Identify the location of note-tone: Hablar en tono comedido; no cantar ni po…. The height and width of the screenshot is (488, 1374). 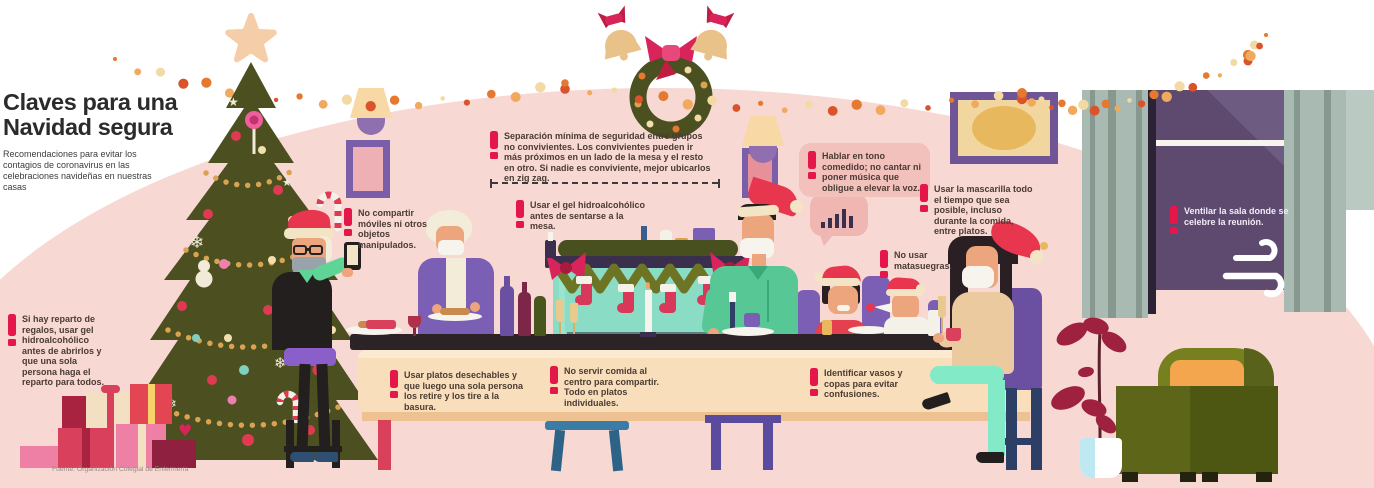
(869, 172).